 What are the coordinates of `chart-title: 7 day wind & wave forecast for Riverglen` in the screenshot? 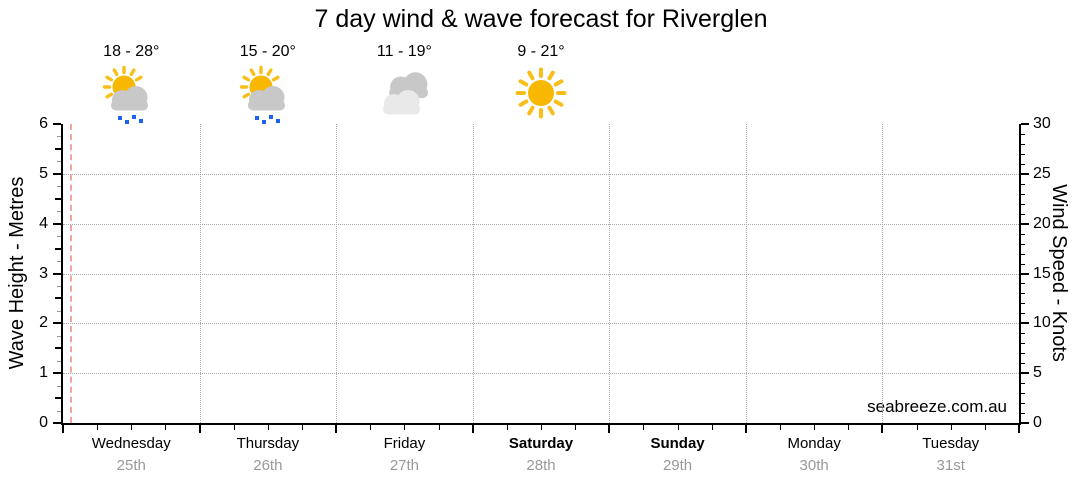 It's located at (541, 19).